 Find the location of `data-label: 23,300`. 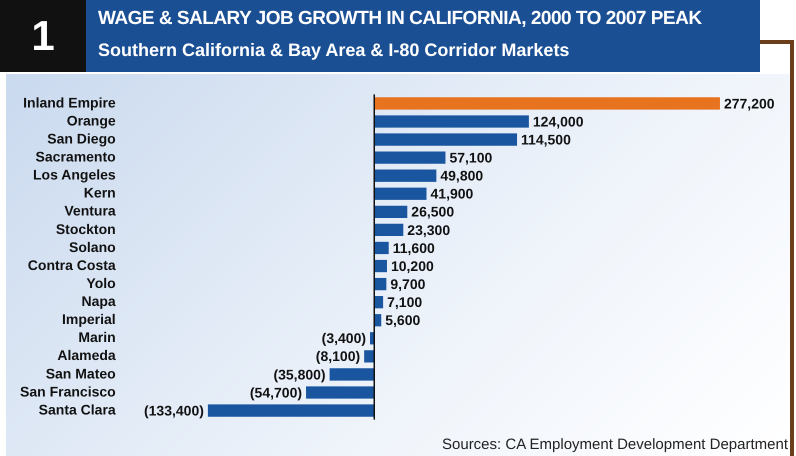

data-label: 23,300 is located at coordinates (428, 230).